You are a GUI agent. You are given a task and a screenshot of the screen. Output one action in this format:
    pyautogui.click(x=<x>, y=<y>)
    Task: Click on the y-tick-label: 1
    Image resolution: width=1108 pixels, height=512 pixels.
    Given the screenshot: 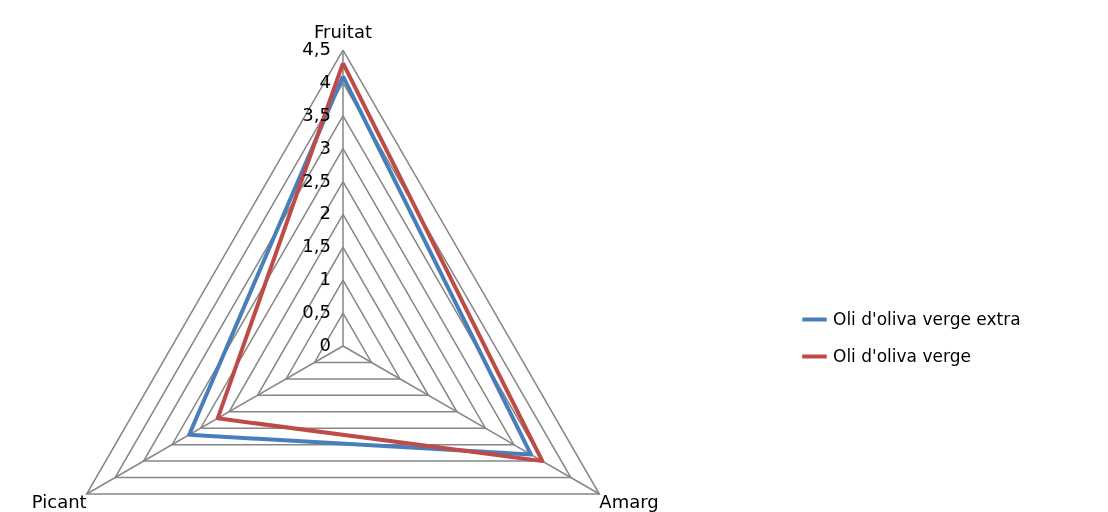 What is the action you would take?
    pyautogui.click(x=325, y=279)
    